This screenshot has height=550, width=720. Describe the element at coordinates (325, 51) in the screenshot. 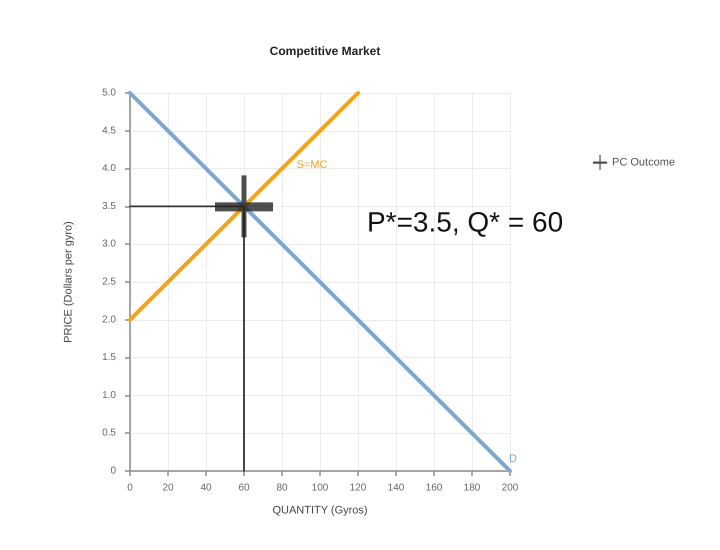

I see `chart-title: Competitive Market` at that location.